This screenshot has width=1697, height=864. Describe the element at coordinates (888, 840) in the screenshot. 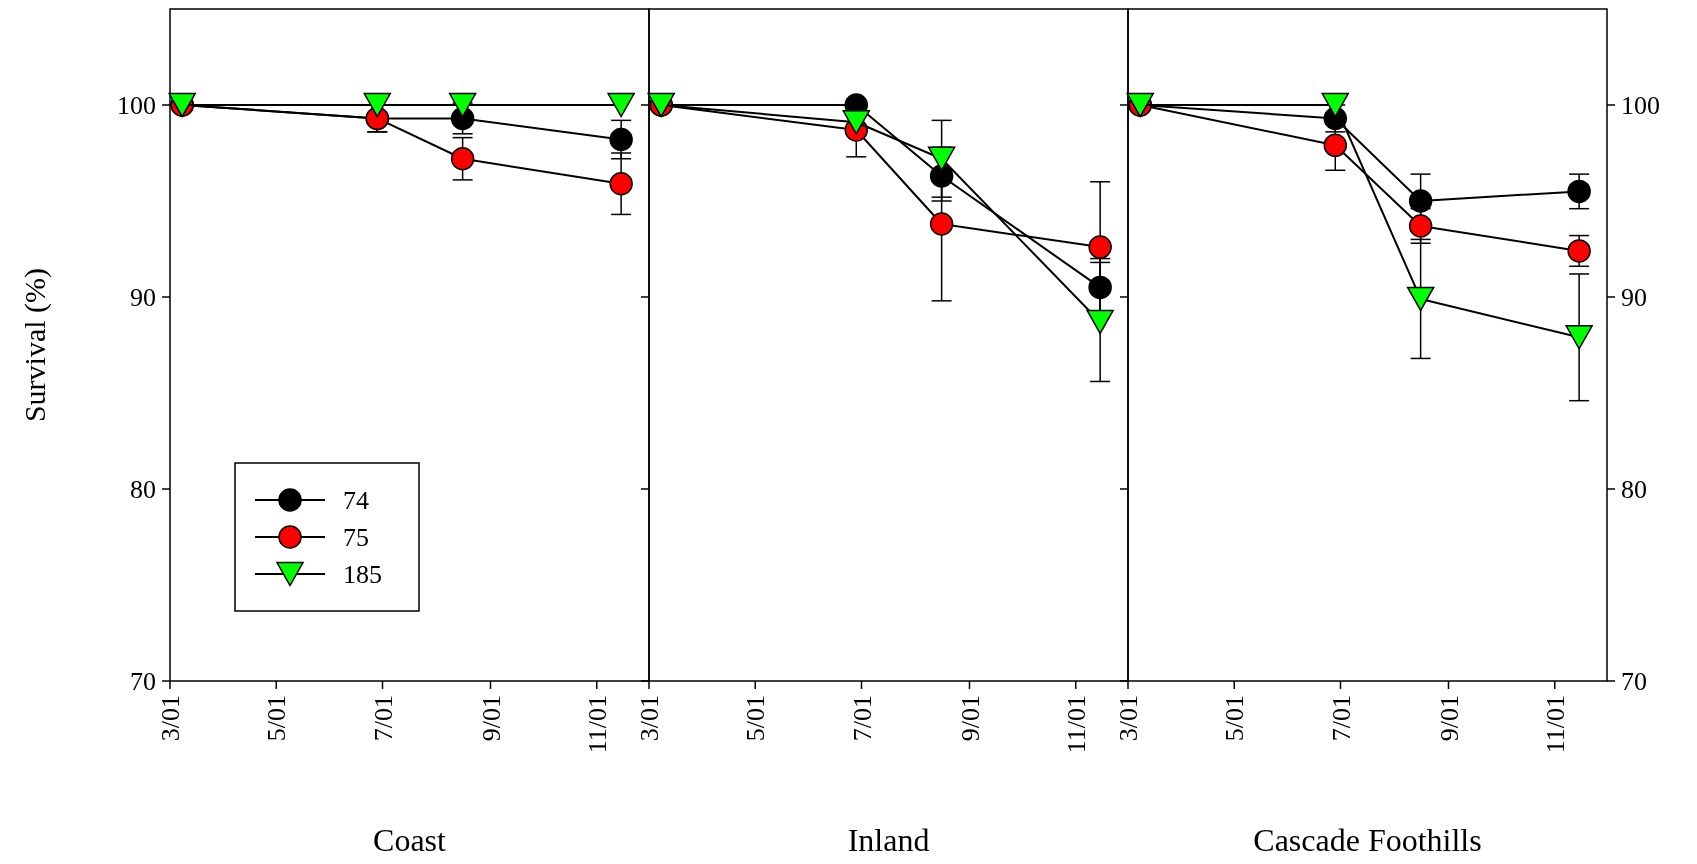

I see `x-axis-title: Inland` at that location.